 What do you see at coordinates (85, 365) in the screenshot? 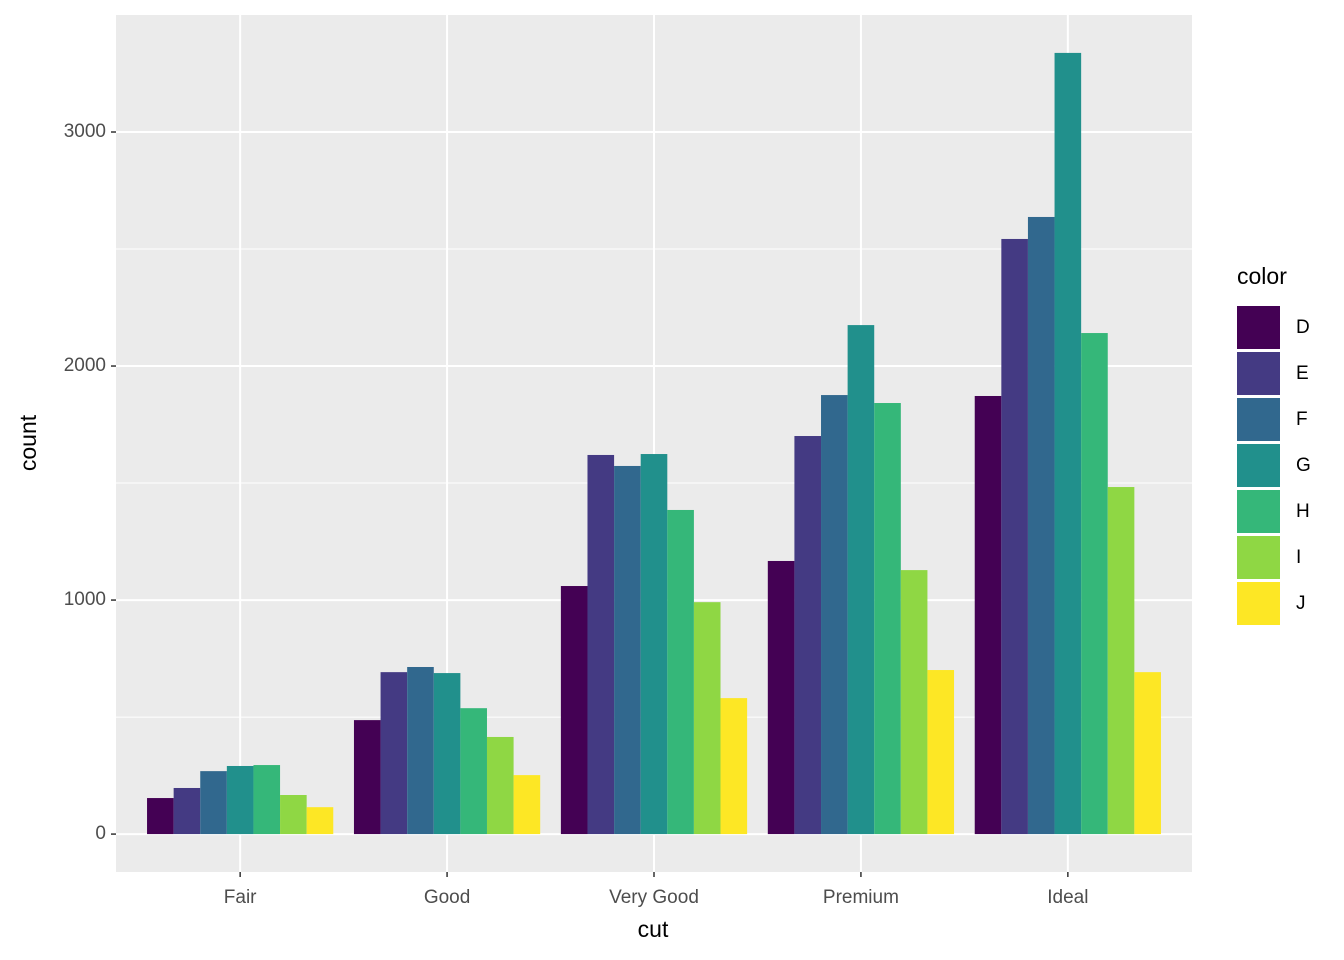
I see `y-tick-label: 2000` at bounding box center [85, 365].